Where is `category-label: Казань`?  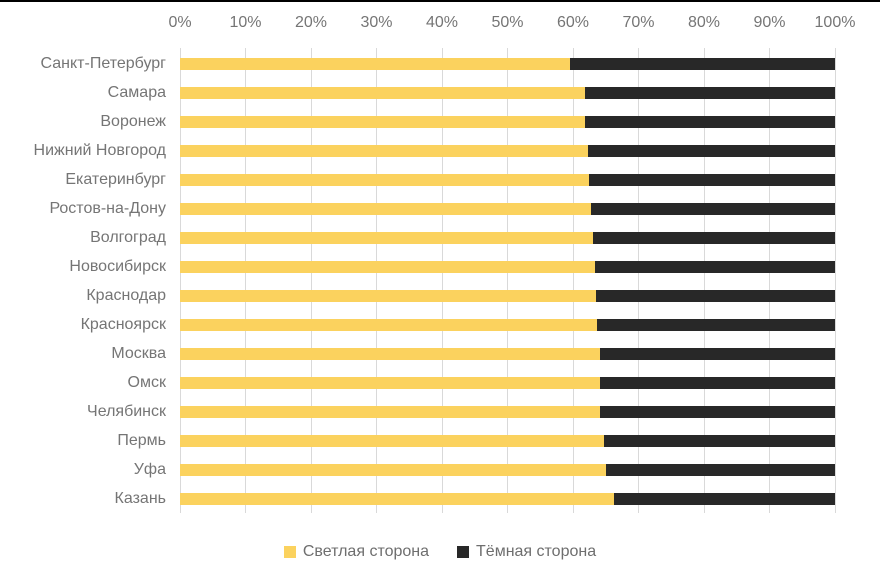
category-label: Казань is located at coordinates (140, 498).